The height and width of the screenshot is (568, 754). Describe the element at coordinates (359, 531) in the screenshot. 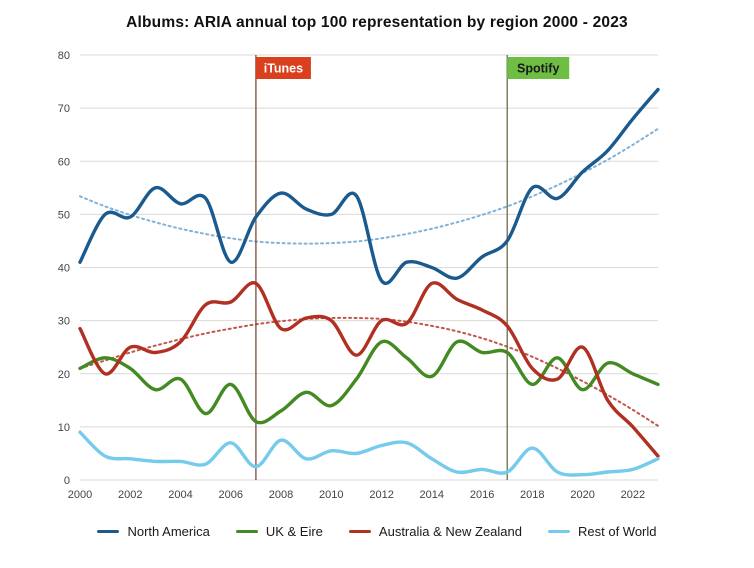

I see `legend-line-australia-nz` at that location.